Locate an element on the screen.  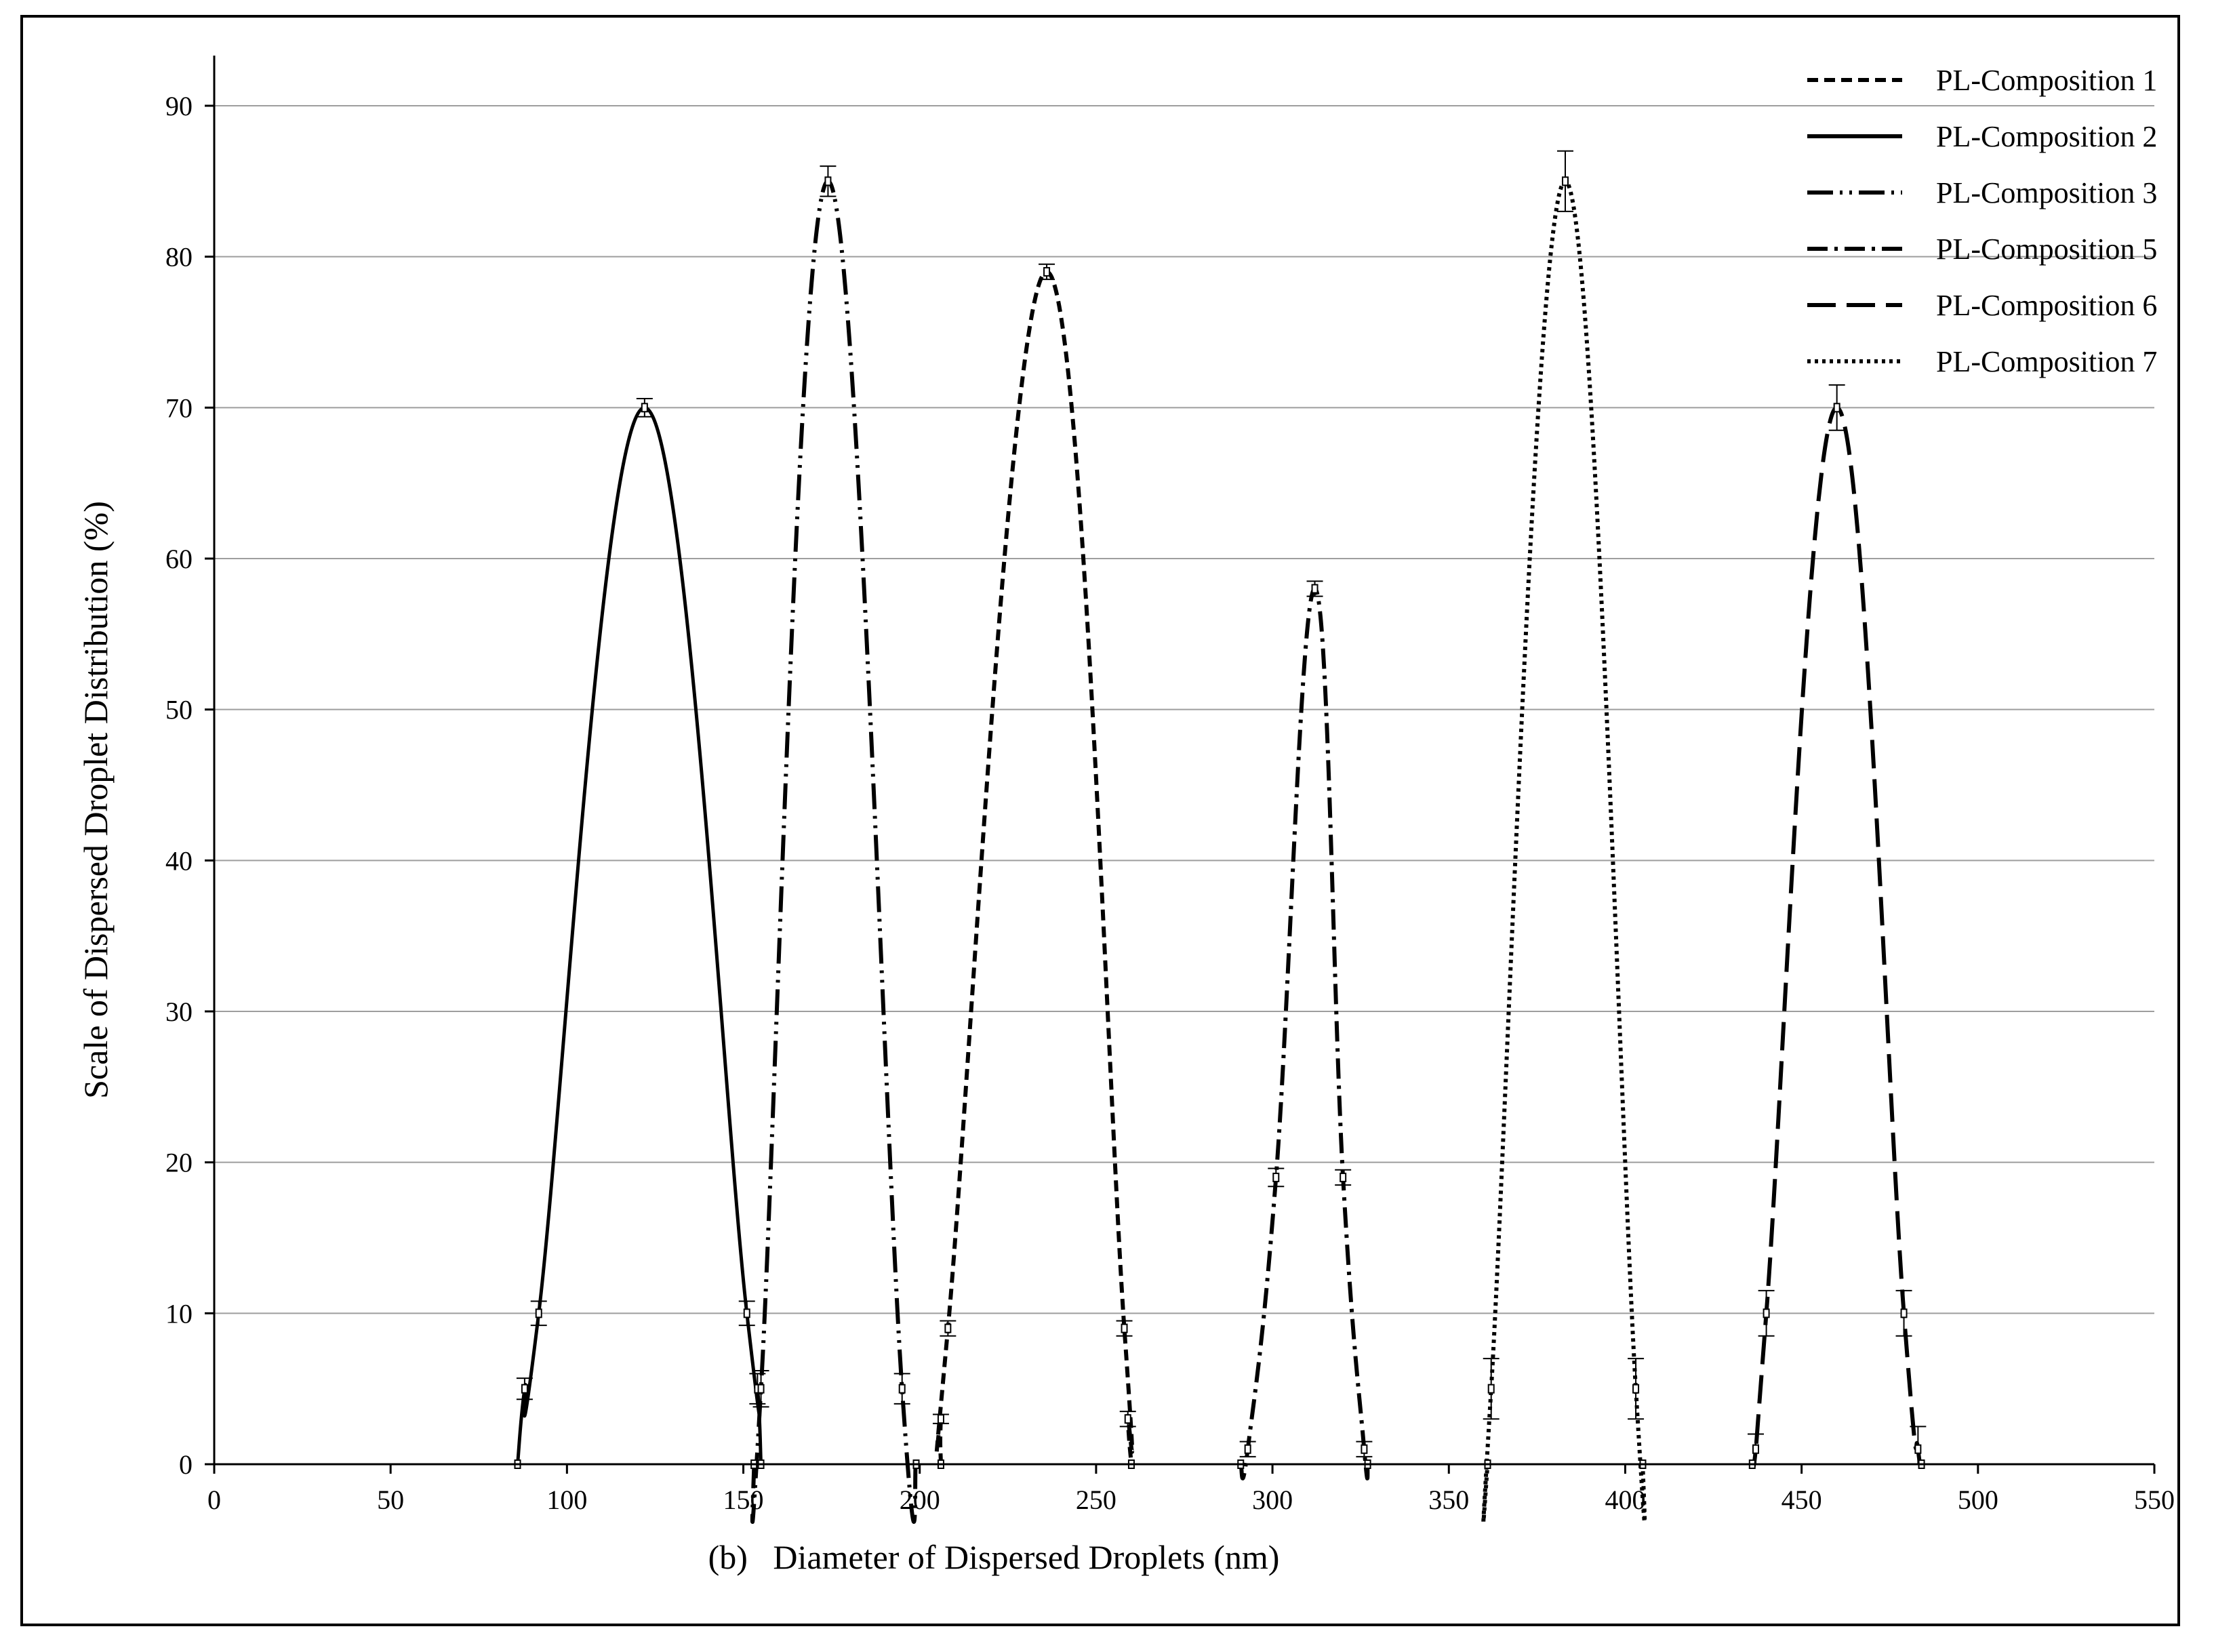
y-tick-labels: 0 10 20 30 40 50 60 70 80 90 is located at coordinates (189, 785).